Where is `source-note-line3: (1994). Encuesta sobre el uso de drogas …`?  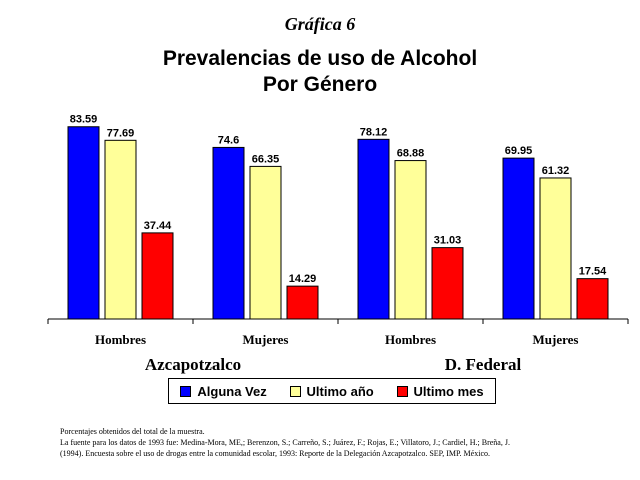
source-note-line3: (1994). Encuesta sobre el uso de drogas … is located at coordinates (275, 453).